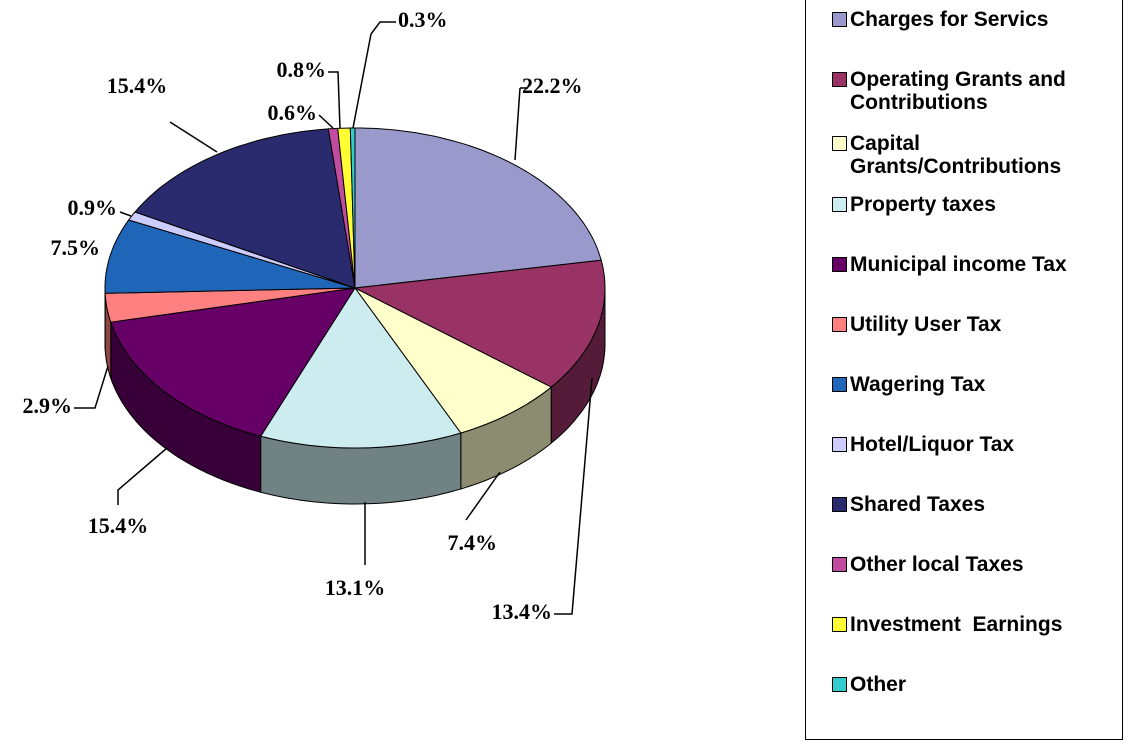 This screenshot has width=1125, height=743. Describe the element at coordinates (961, 91) in the screenshot. I see `legend-label: Operating Grants and Contributions` at that location.